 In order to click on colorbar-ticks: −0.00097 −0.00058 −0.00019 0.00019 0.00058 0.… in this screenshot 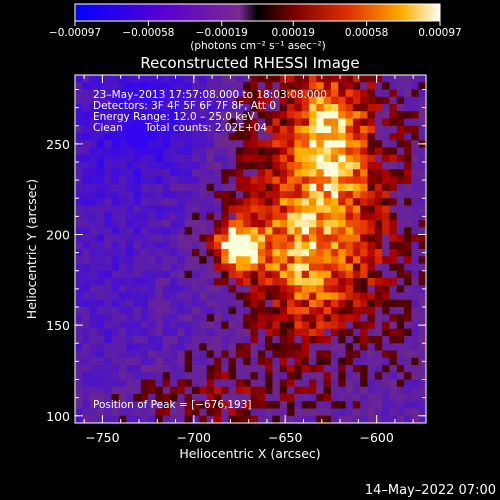, I will do `click(255, 30)`.